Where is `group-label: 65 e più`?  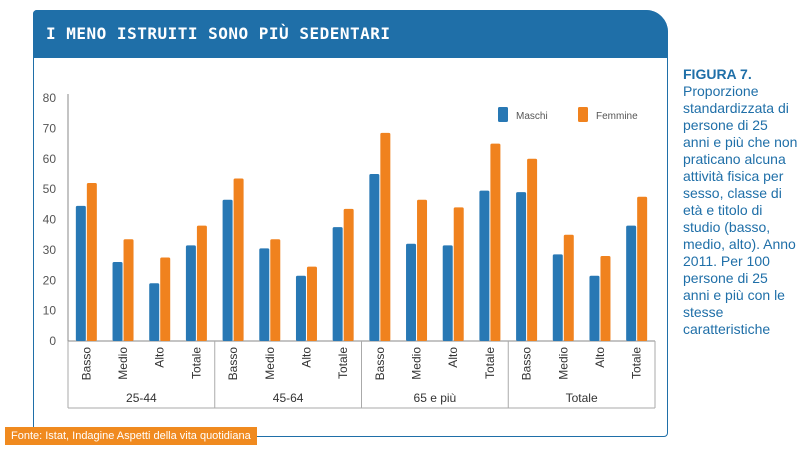 group-label: 65 e più is located at coordinates (435, 398).